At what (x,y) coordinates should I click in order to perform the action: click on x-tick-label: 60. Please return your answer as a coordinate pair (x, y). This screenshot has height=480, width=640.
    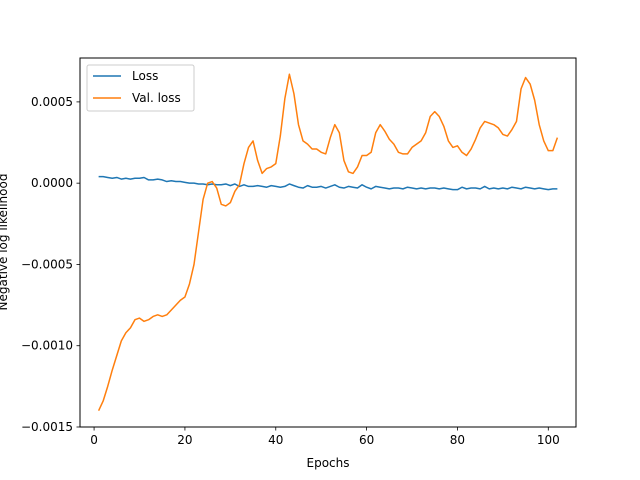
    Looking at the image, I should click on (366, 440).